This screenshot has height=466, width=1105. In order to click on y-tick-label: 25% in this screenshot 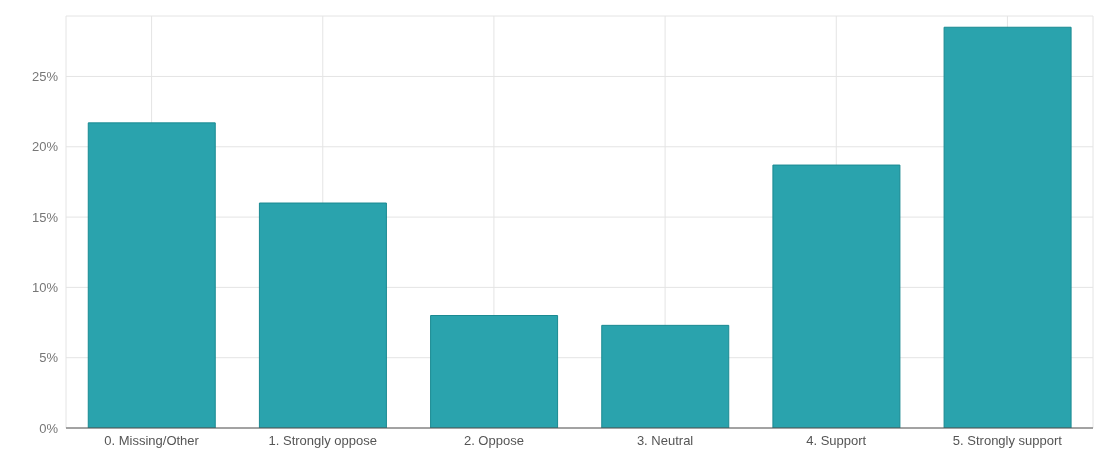, I will do `click(45, 77)`.